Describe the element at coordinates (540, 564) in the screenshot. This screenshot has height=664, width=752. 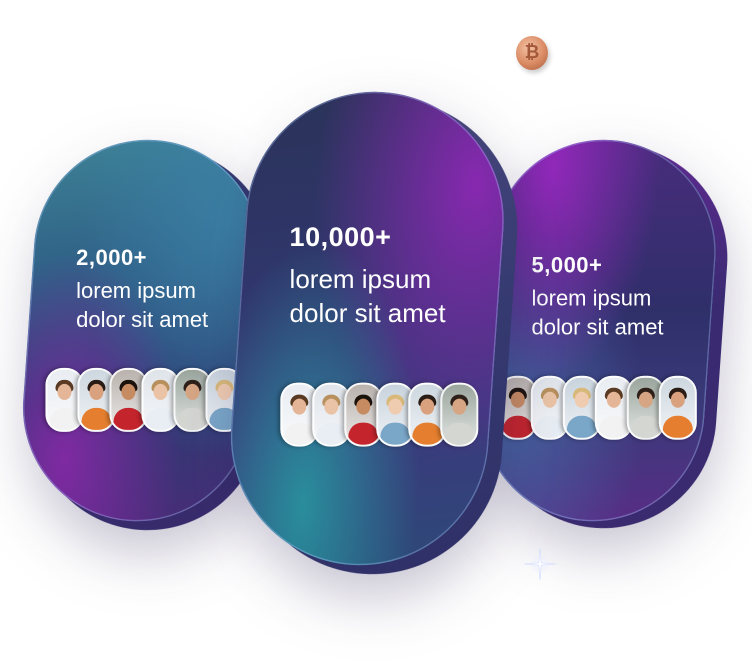
I see `sparkle-icon` at that location.